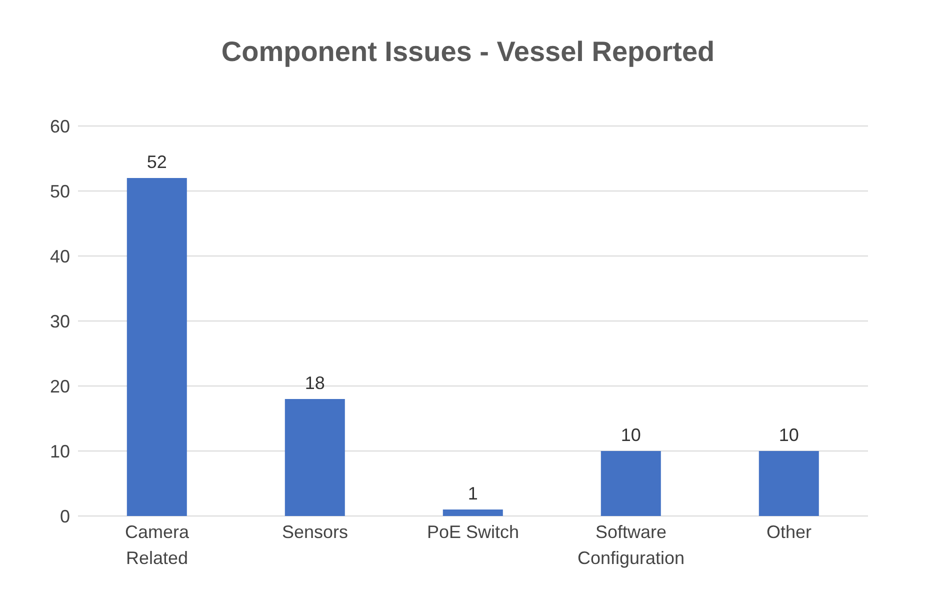 The height and width of the screenshot is (589, 936). What do you see at coordinates (65, 516) in the screenshot?
I see `y-tick-label: 0` at bounding box center [65, 516].